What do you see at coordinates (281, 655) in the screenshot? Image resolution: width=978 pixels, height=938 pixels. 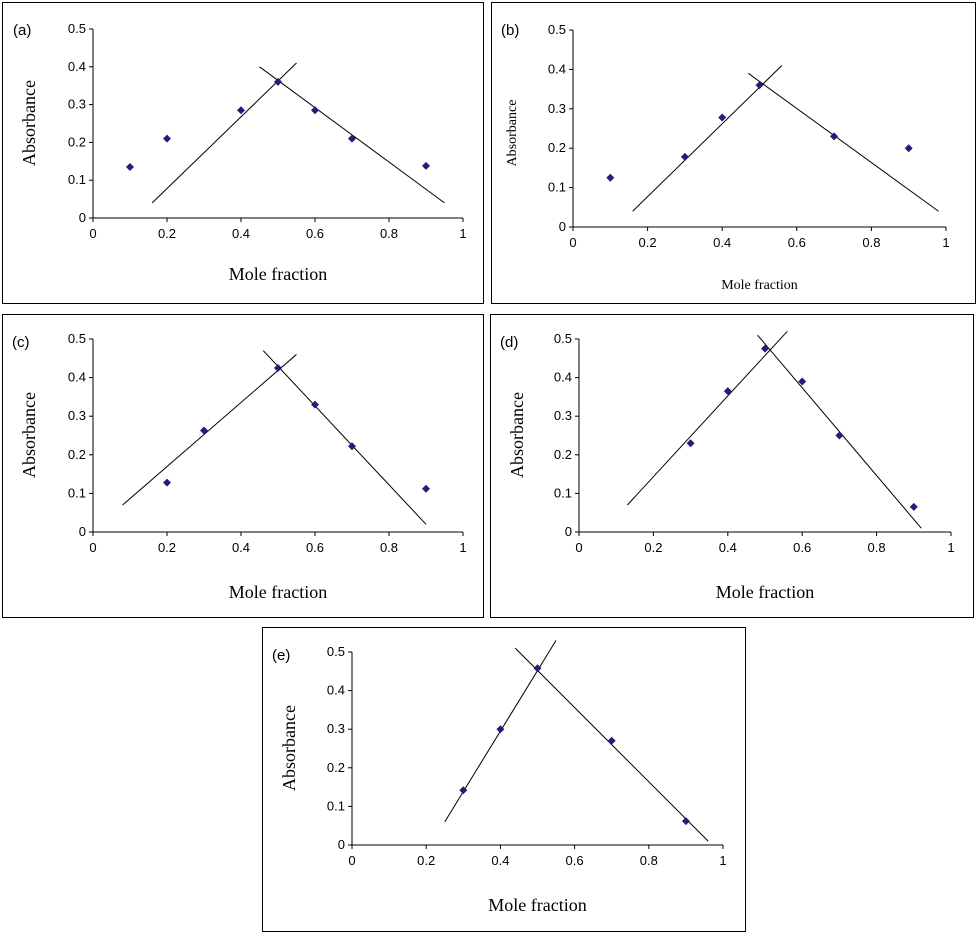 I see `panel-label: (e)` at bounding box center [281, 655].